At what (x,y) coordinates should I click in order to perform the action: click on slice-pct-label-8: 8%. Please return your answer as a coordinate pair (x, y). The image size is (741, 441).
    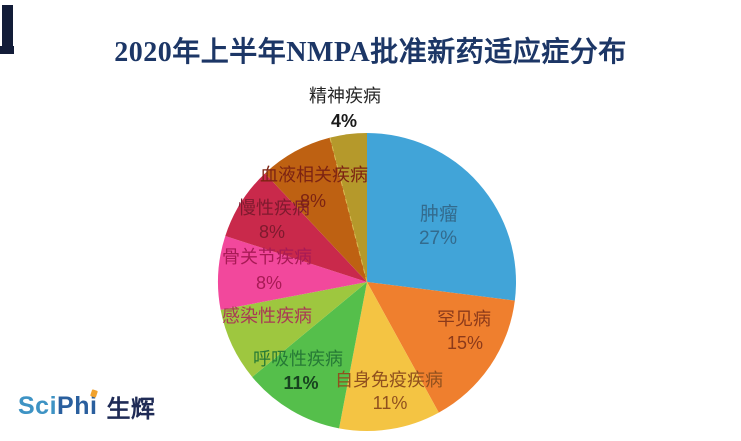
    Looking at the image, I should click on (313, 201).